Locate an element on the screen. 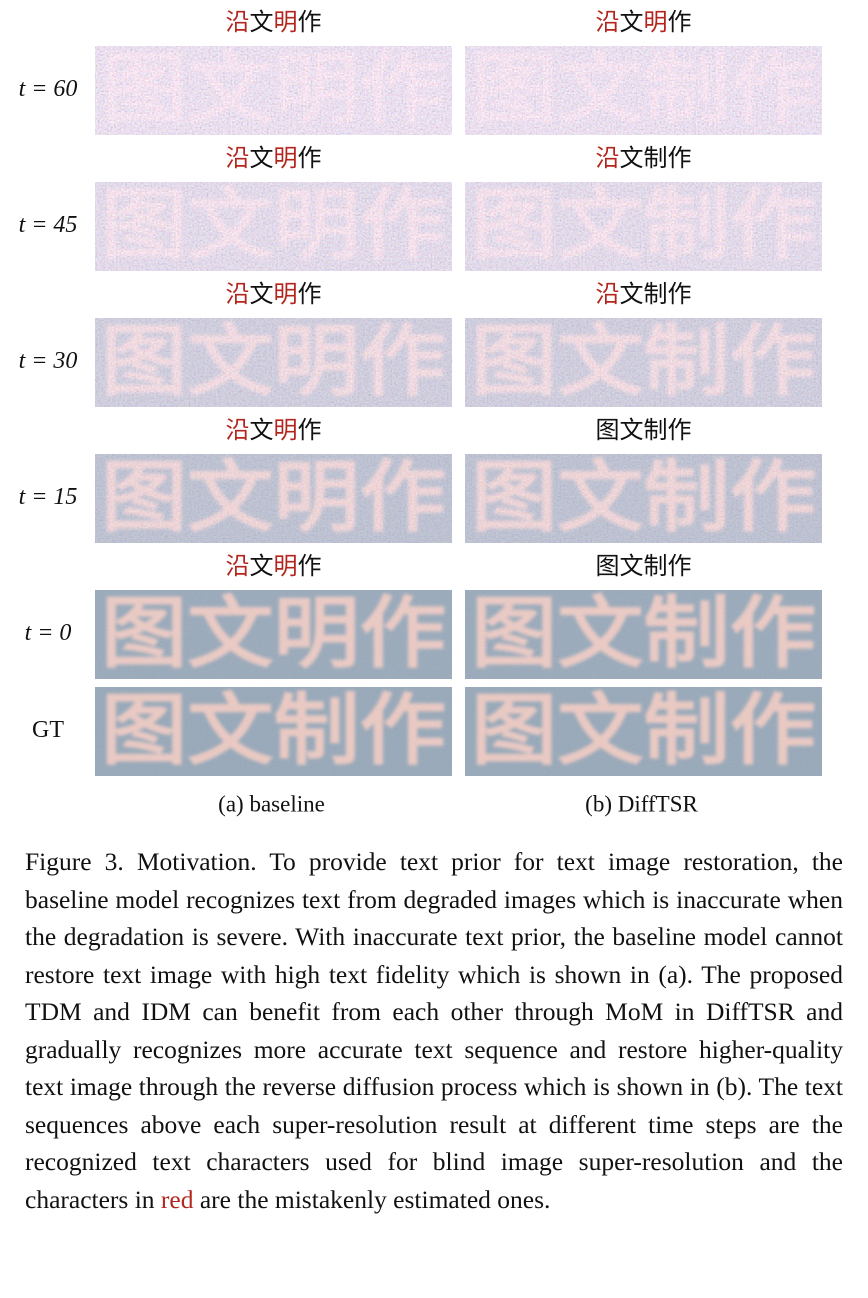  row-label: t = 45 is located at coordinates (48, 225).